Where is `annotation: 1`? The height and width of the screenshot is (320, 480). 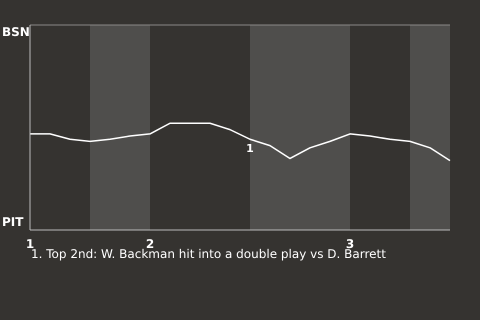
annotation: 1 is located at coordinates (250, 149).